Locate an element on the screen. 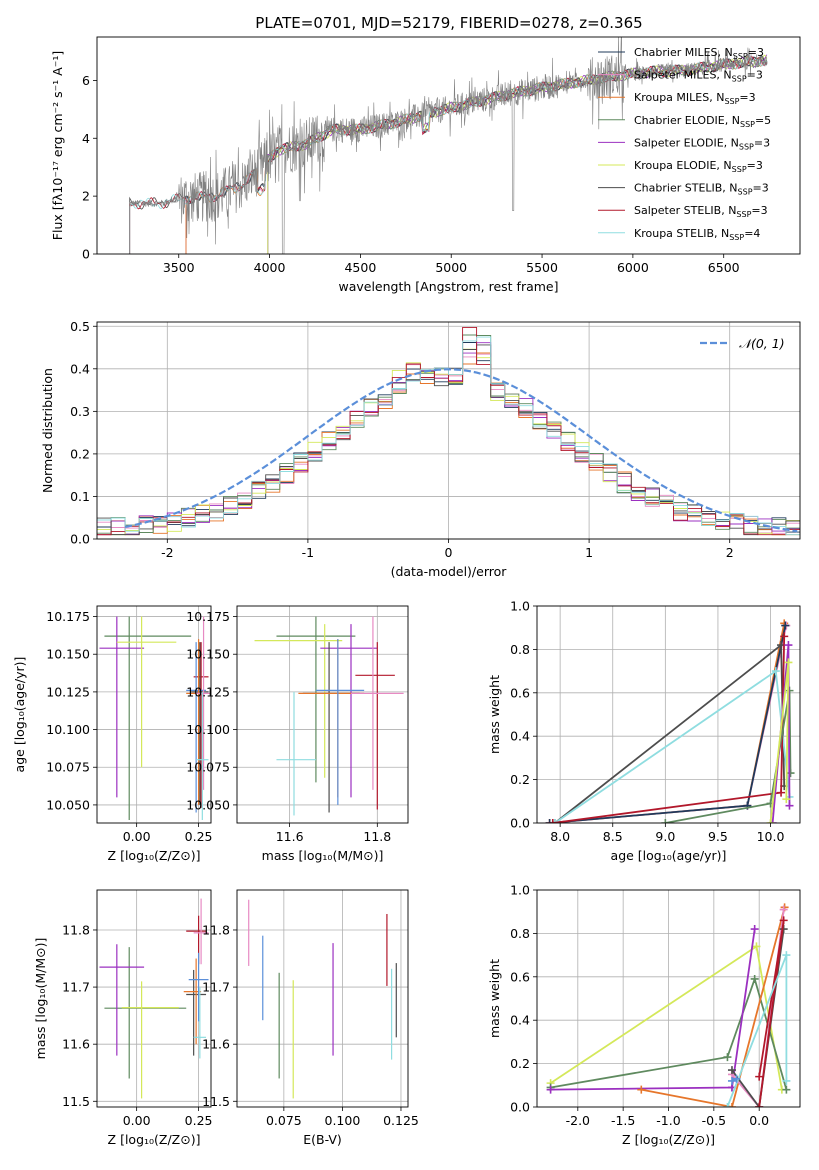  y-tick-label: 10.100 is located at coordinates (208, 729).